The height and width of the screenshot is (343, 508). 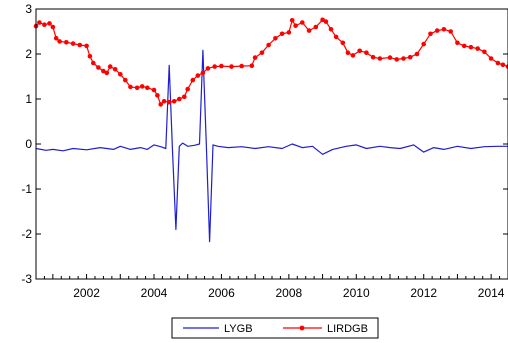 What do you see at coordinates (221, 293) in the screenshot?
I see `x-tick-label: 2006` at bounding box center [221, 293].